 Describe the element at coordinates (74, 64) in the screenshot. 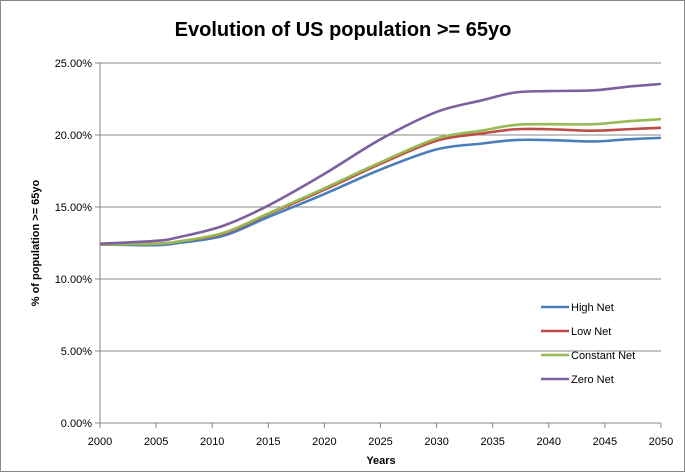

I see `y-tick-label: 25.00%` at that location.